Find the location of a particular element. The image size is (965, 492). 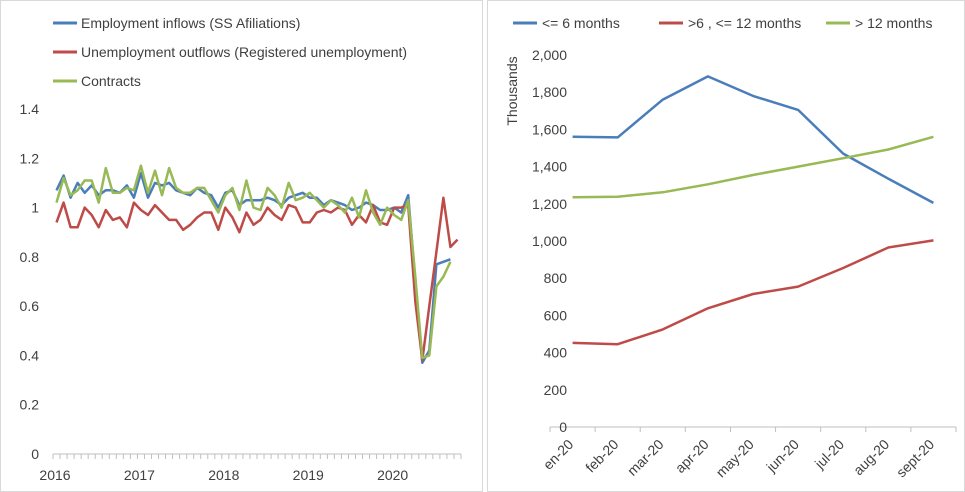

y-tick-label: 1.2 is located at coordinates (30, 158).